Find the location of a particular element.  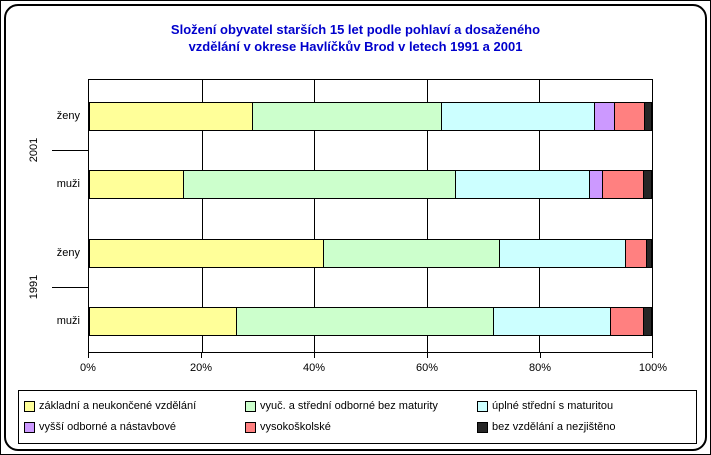

legend-swatch-vysokokolsk is located at coordinates (250, 428).